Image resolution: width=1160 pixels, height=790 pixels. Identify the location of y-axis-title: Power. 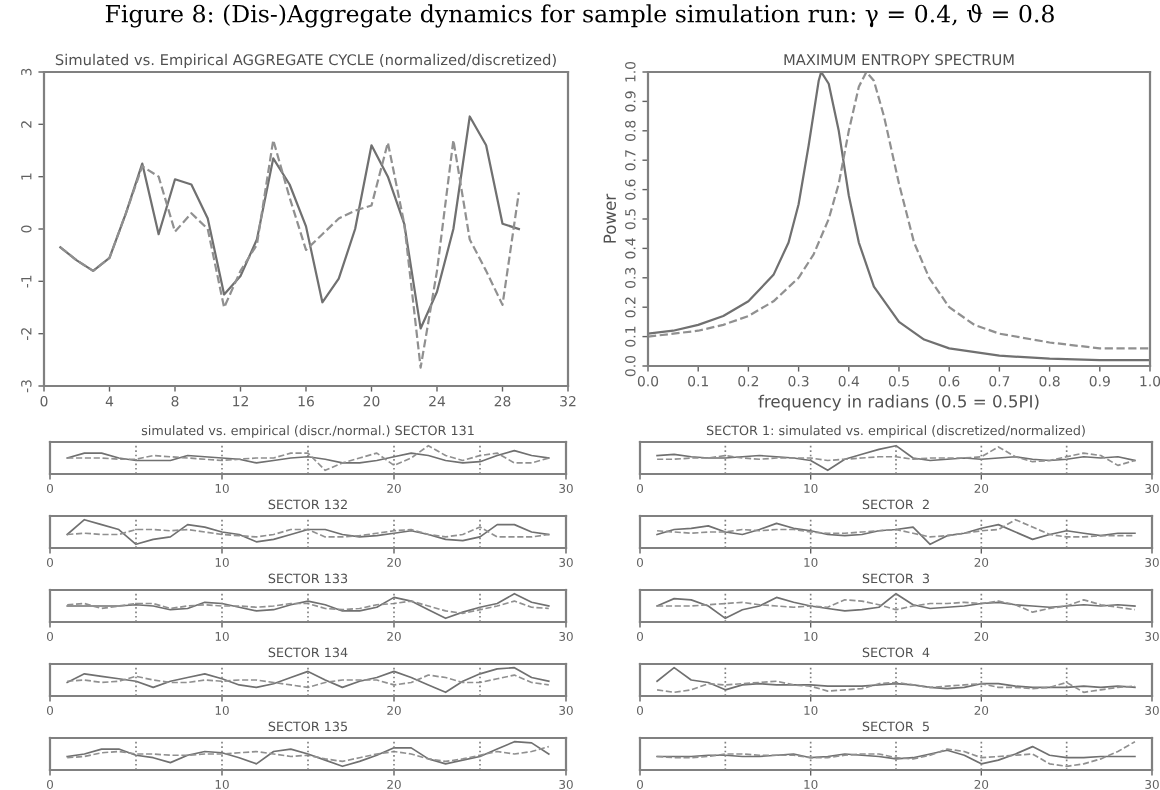
(610, 218).